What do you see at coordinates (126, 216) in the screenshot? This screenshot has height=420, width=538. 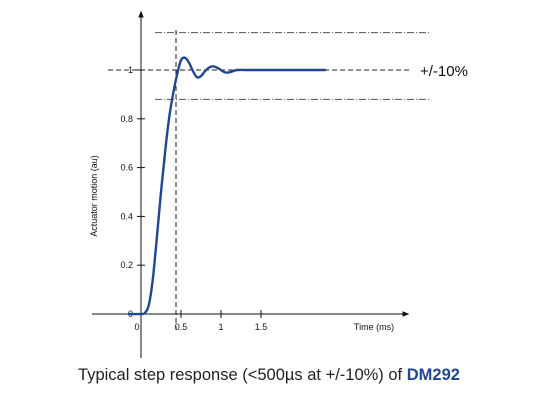 I see `y-tick-label: 0.4` at bounding box center [126, 216].